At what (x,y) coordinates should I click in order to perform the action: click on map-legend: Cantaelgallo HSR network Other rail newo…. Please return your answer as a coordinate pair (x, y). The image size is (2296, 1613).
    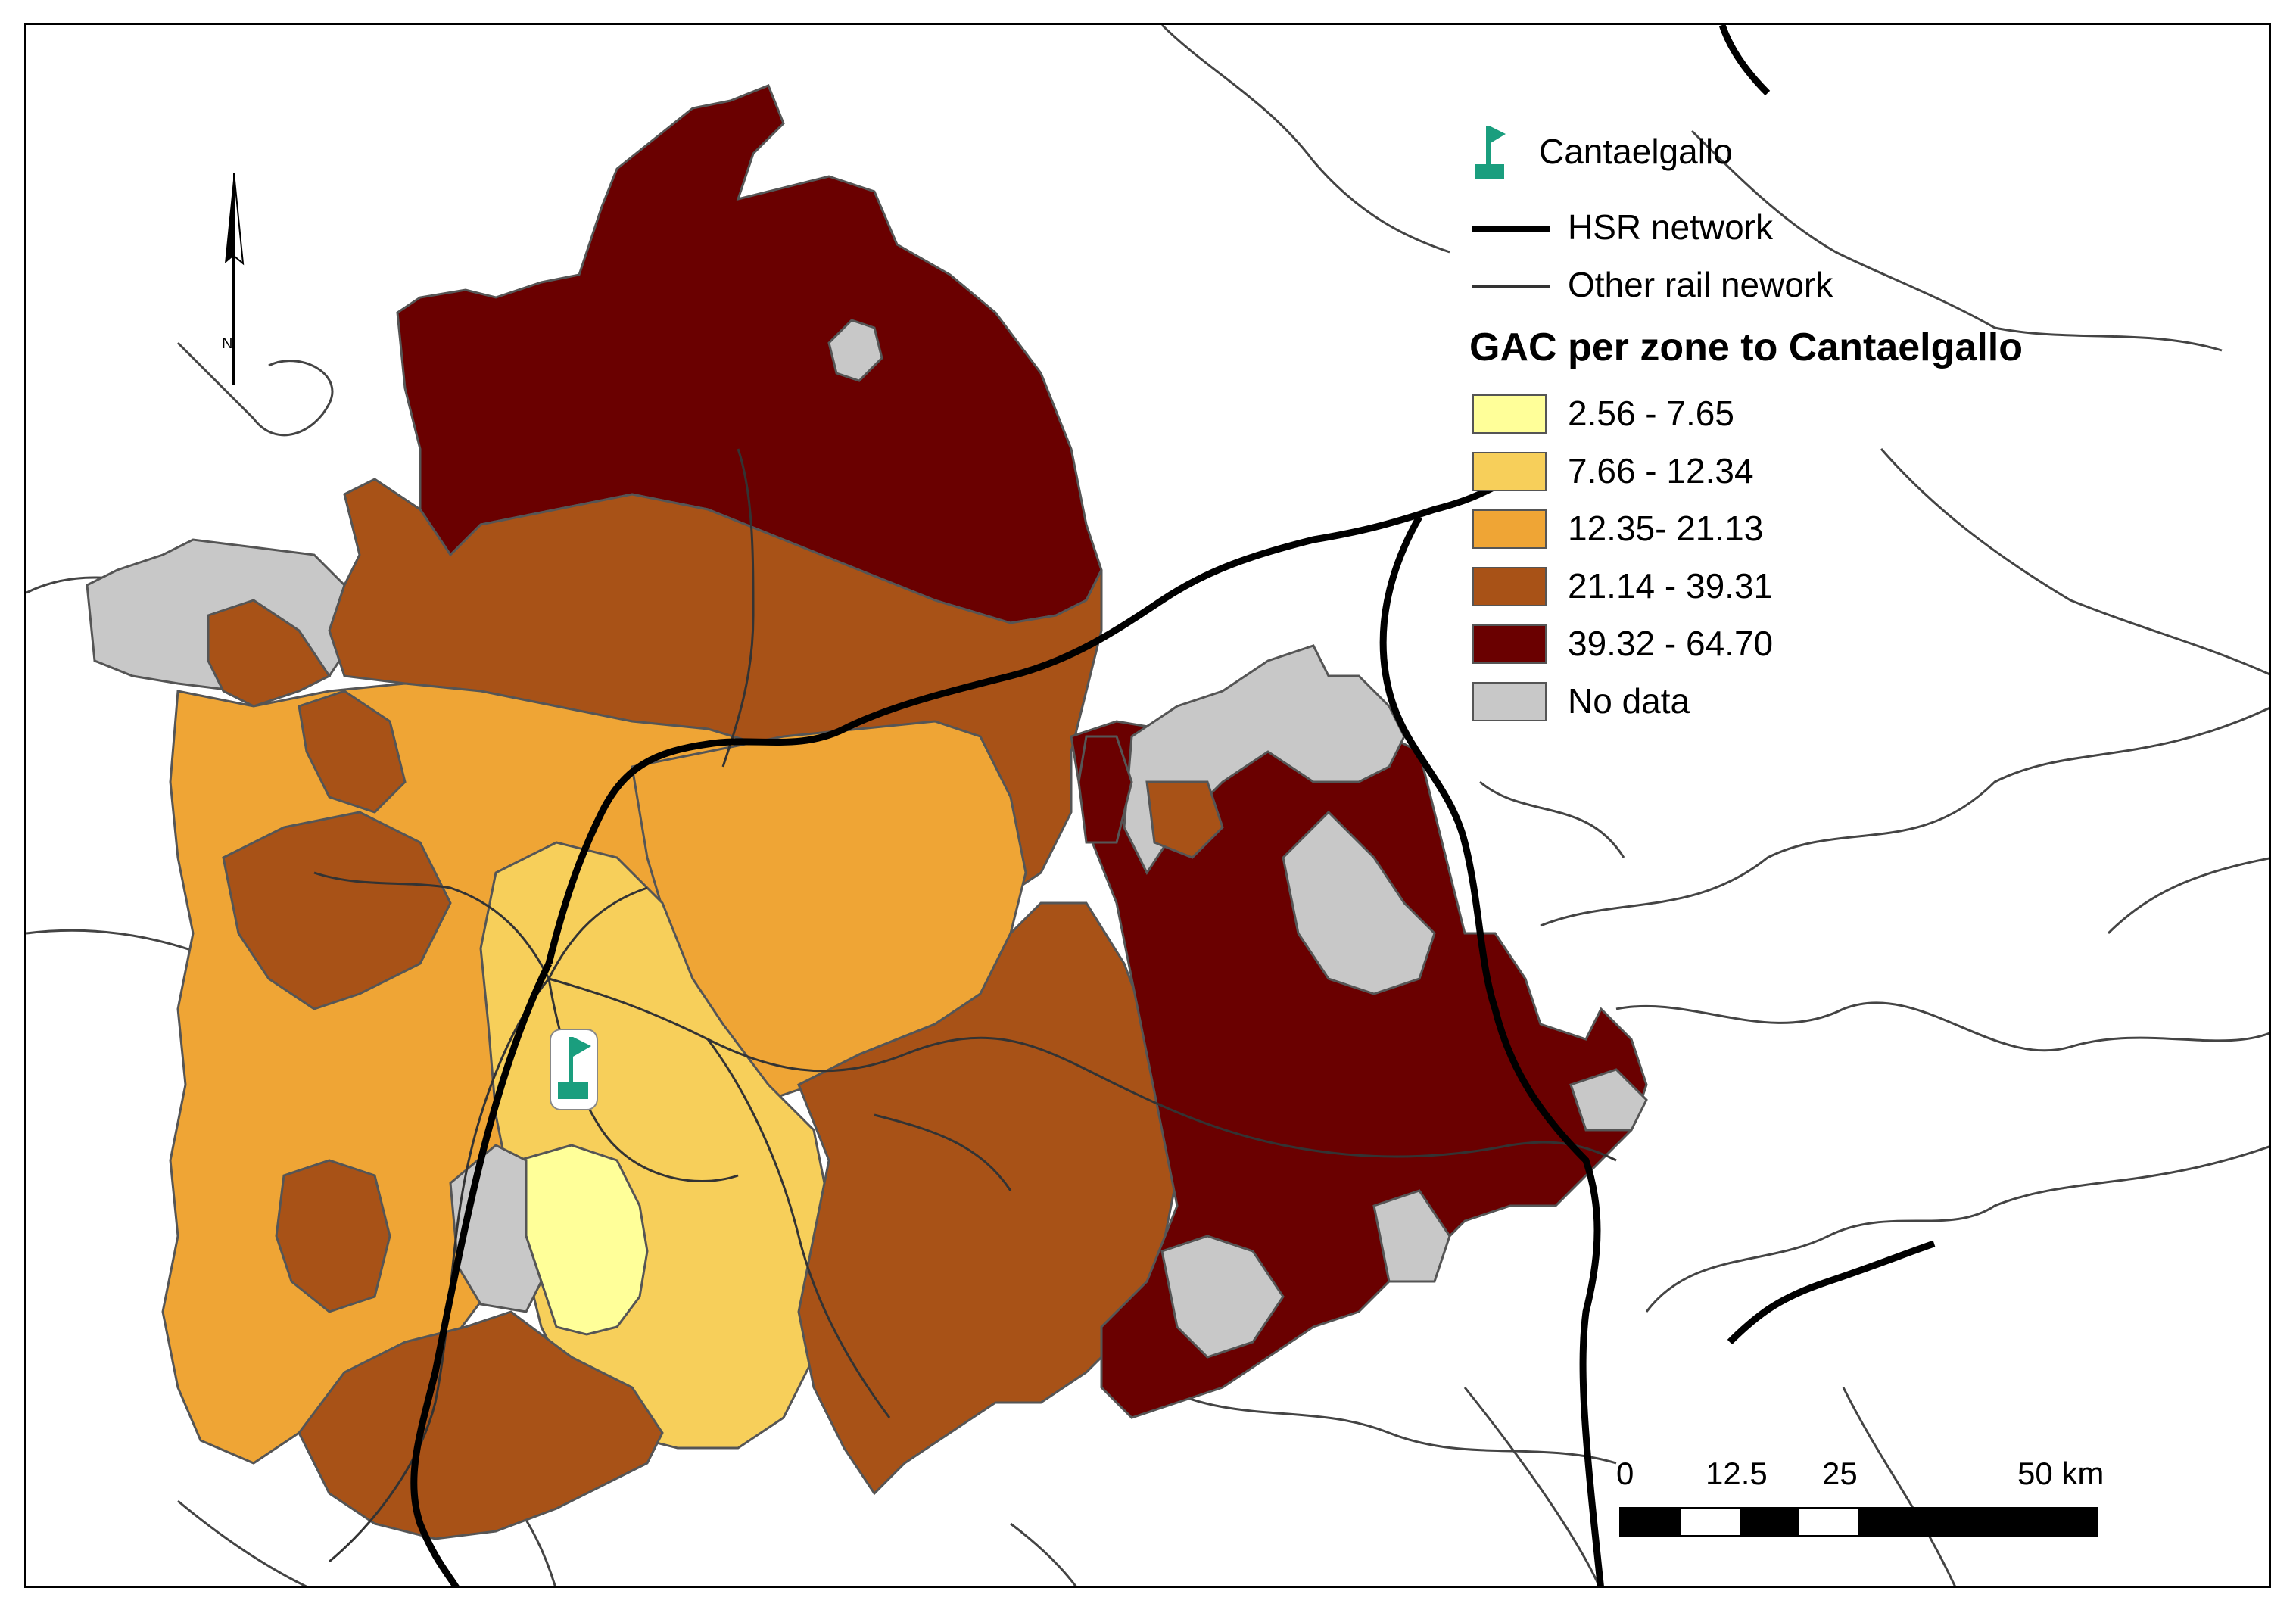
    Looking at the image, I should click on (1866, 430).